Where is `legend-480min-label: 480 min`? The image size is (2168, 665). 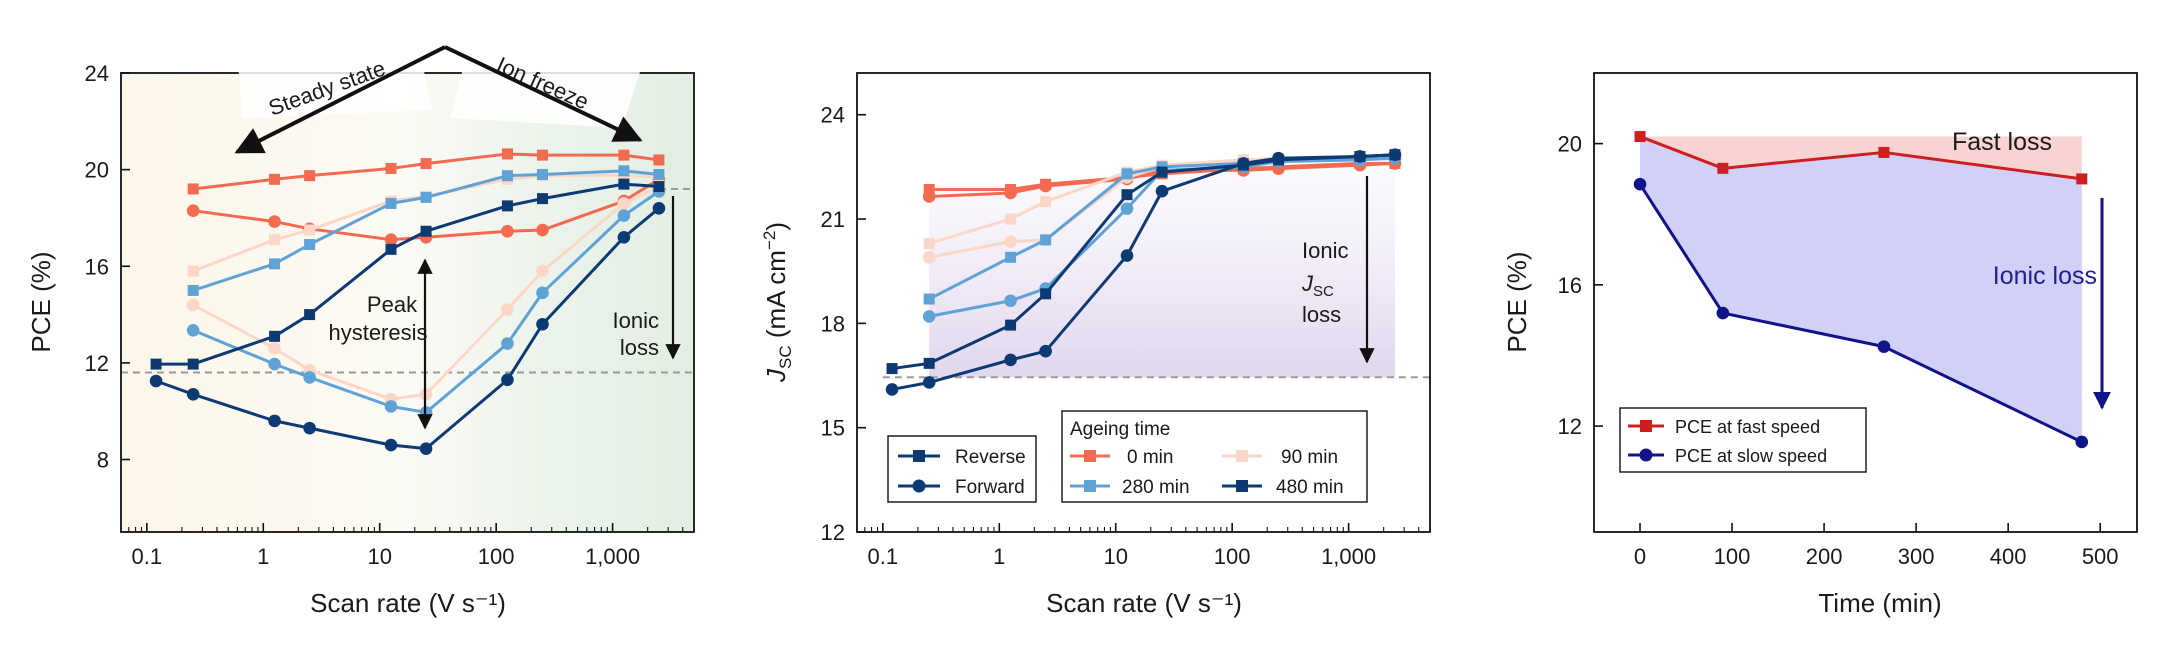
legend-480min-label: 480 min is located at coordinates (1310, 487).